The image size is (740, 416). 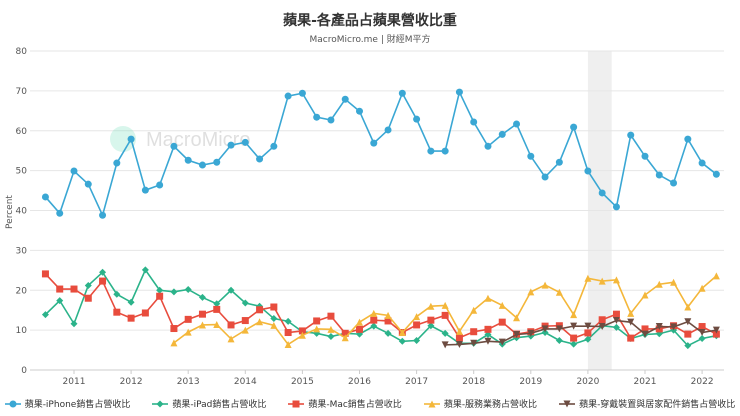 I want to click on series-line, so click(x=581, y=332).